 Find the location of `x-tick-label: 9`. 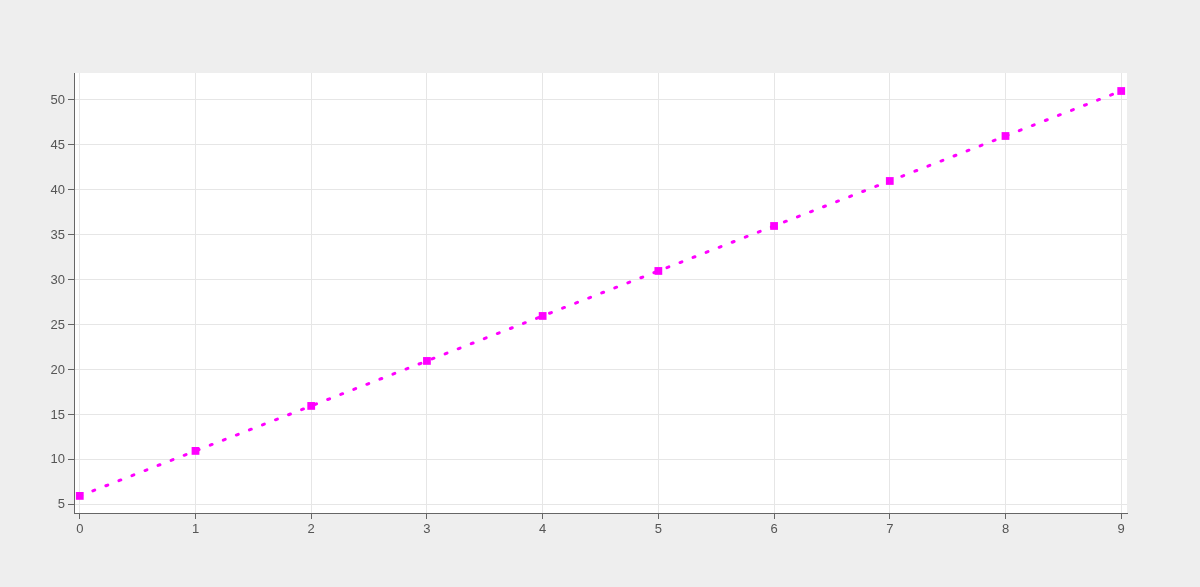

x-tick-label: 9 is located at coordinates (1121, 529).